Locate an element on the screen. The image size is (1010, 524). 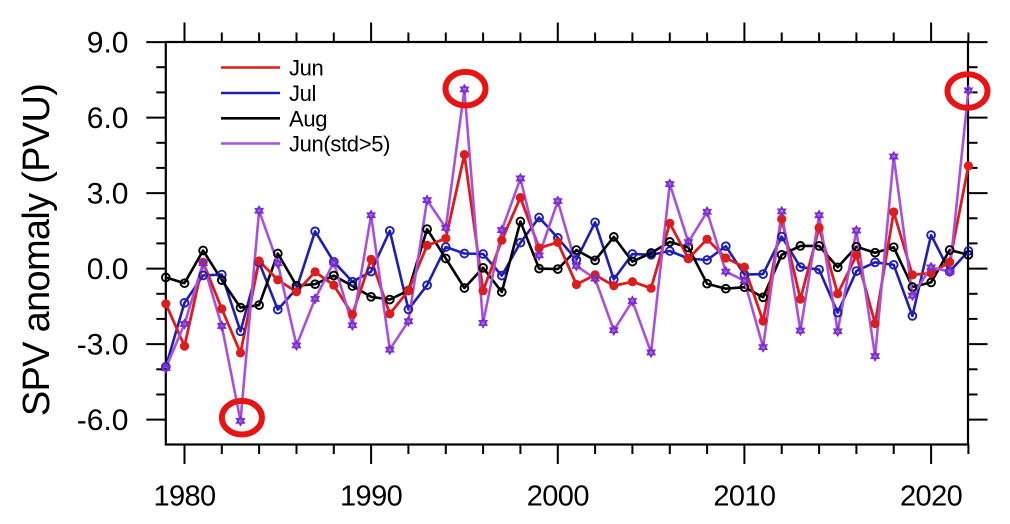
svg-text: 0.0 is located at coordinates (108, 269).